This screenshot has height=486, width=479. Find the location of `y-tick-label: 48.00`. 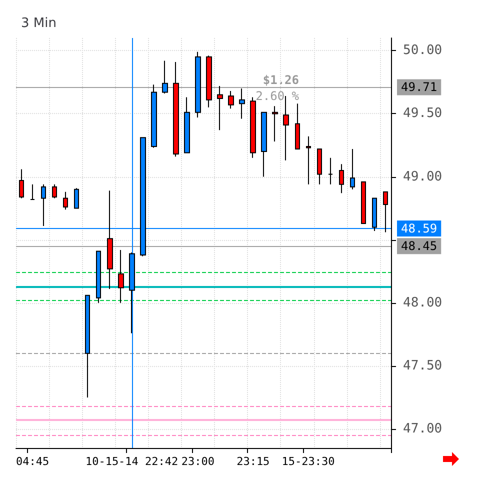

y-tick-label: 48.00 is located at coordinates (422, 302).